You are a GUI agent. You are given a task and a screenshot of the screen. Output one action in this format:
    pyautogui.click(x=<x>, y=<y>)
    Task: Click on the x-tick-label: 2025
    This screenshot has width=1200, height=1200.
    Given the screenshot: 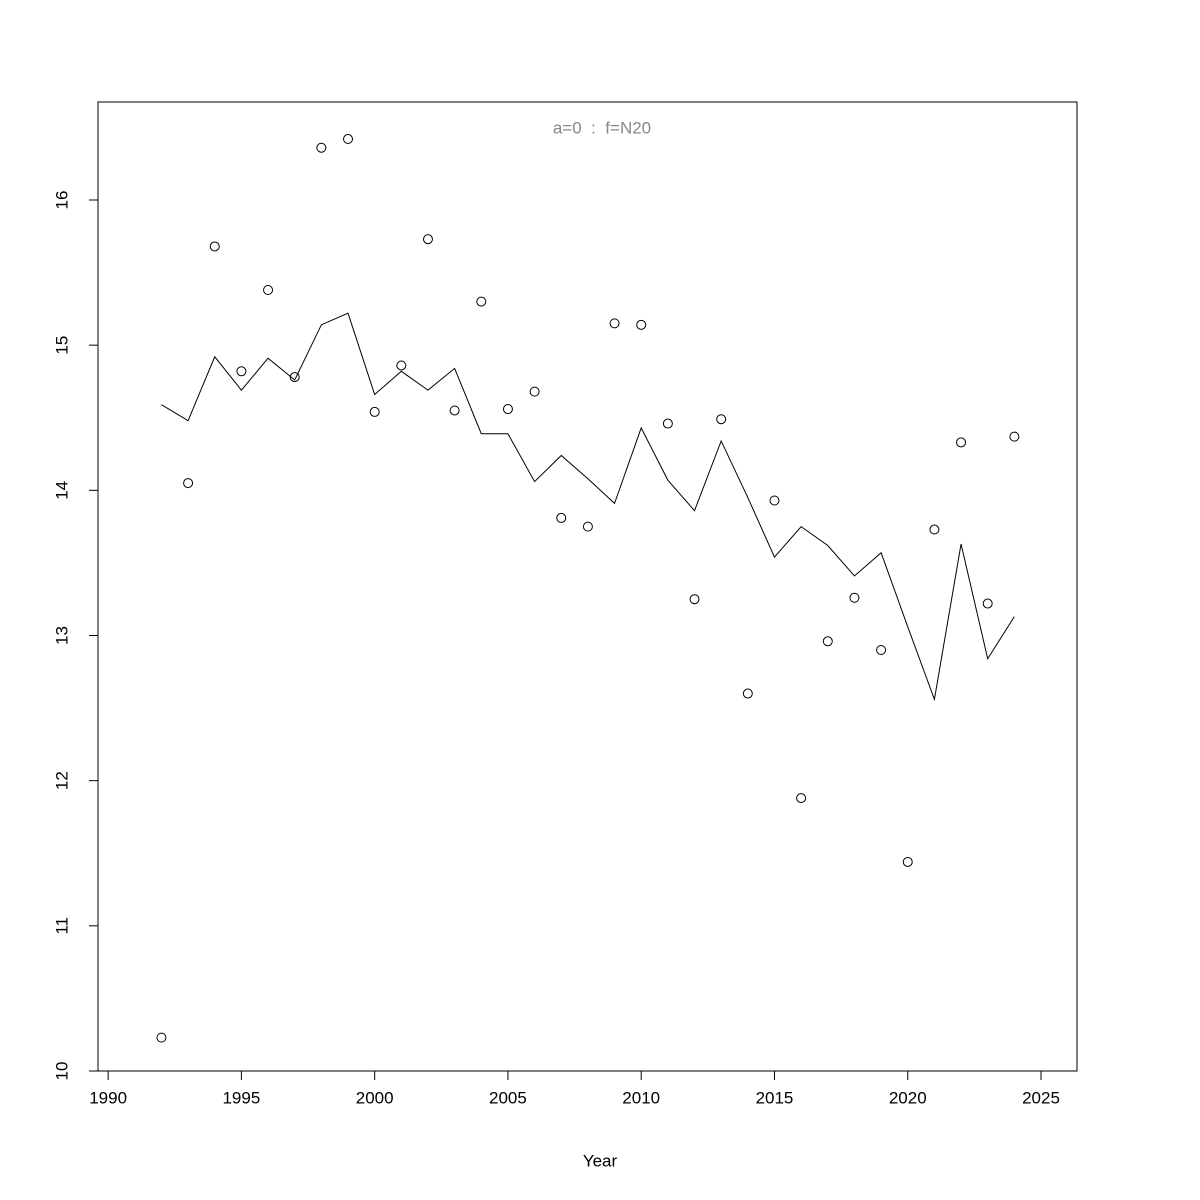 What is the action you would take?
    pyautogui.click(x=1041, y=1097)
    